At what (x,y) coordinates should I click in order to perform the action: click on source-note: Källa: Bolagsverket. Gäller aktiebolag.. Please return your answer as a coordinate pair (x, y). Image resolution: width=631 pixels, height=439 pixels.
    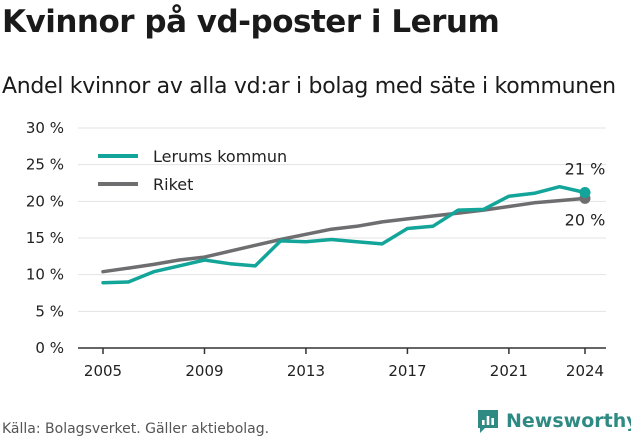
    Looking at the image, I should click on (136, 429).